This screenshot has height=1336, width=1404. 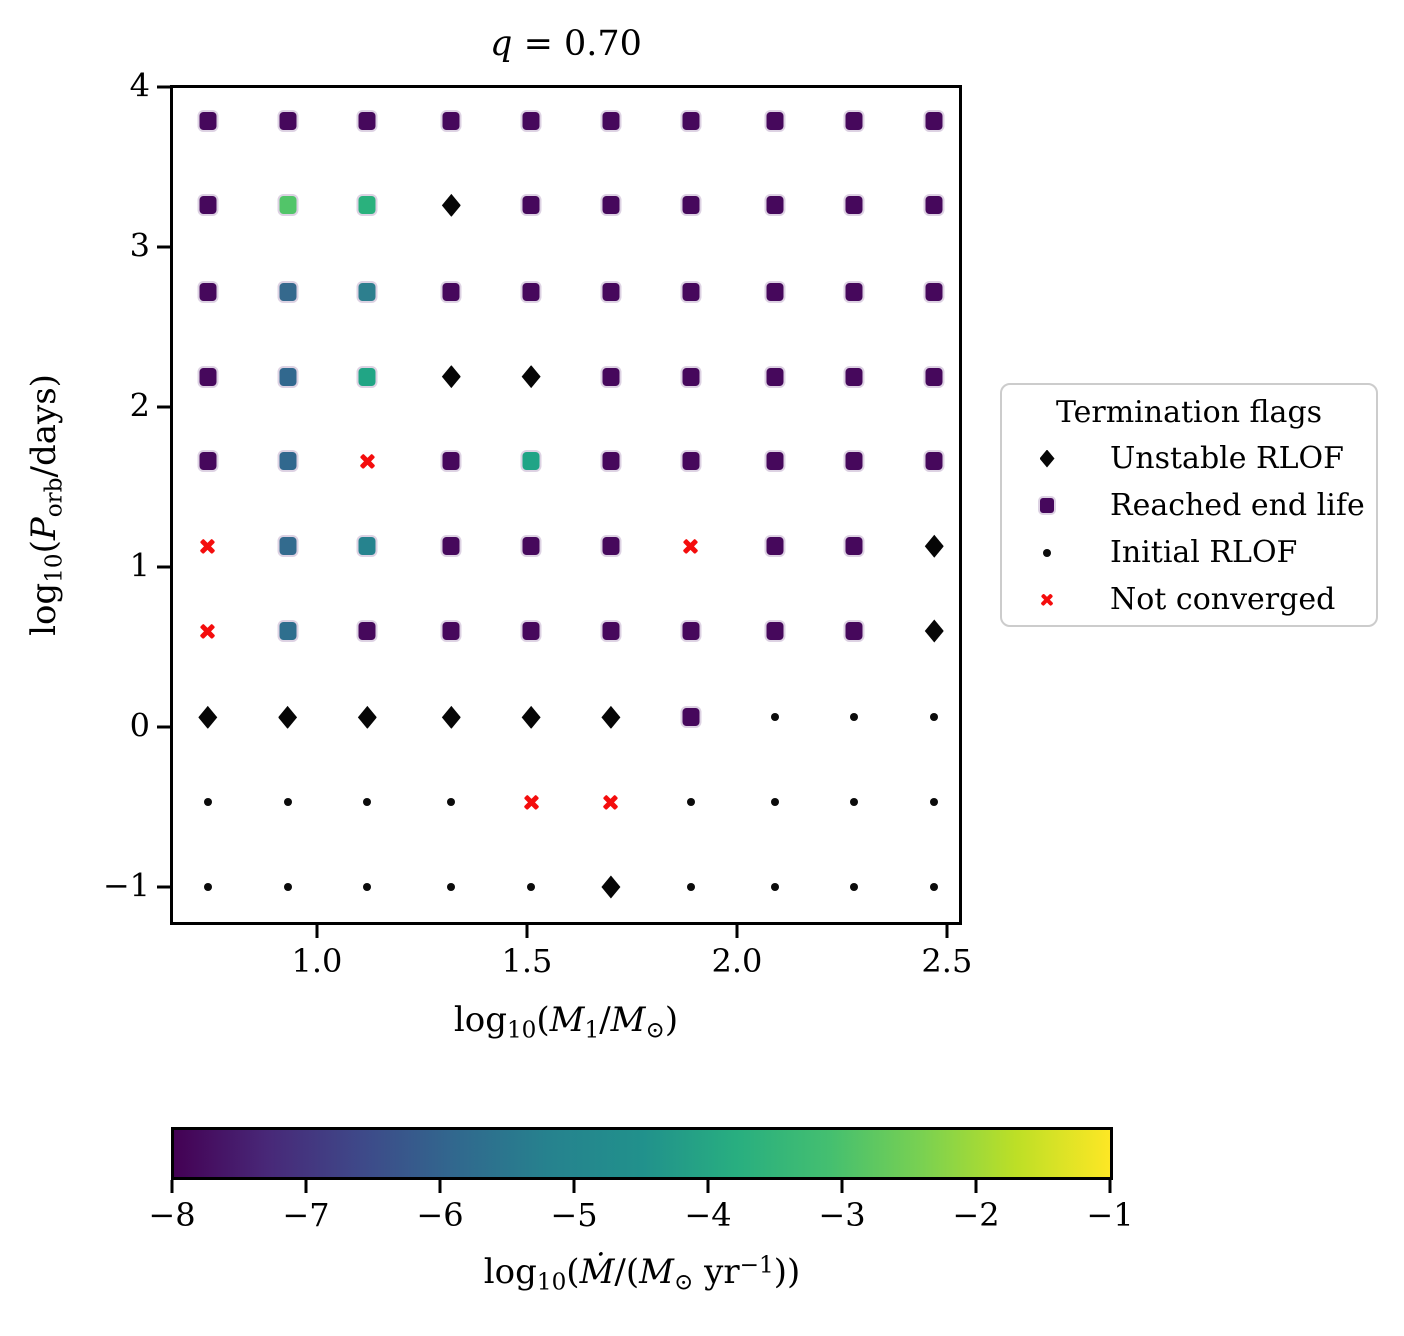 I want to click on xlabel-var2sub: ⊙, so click(x=655, y=1030).